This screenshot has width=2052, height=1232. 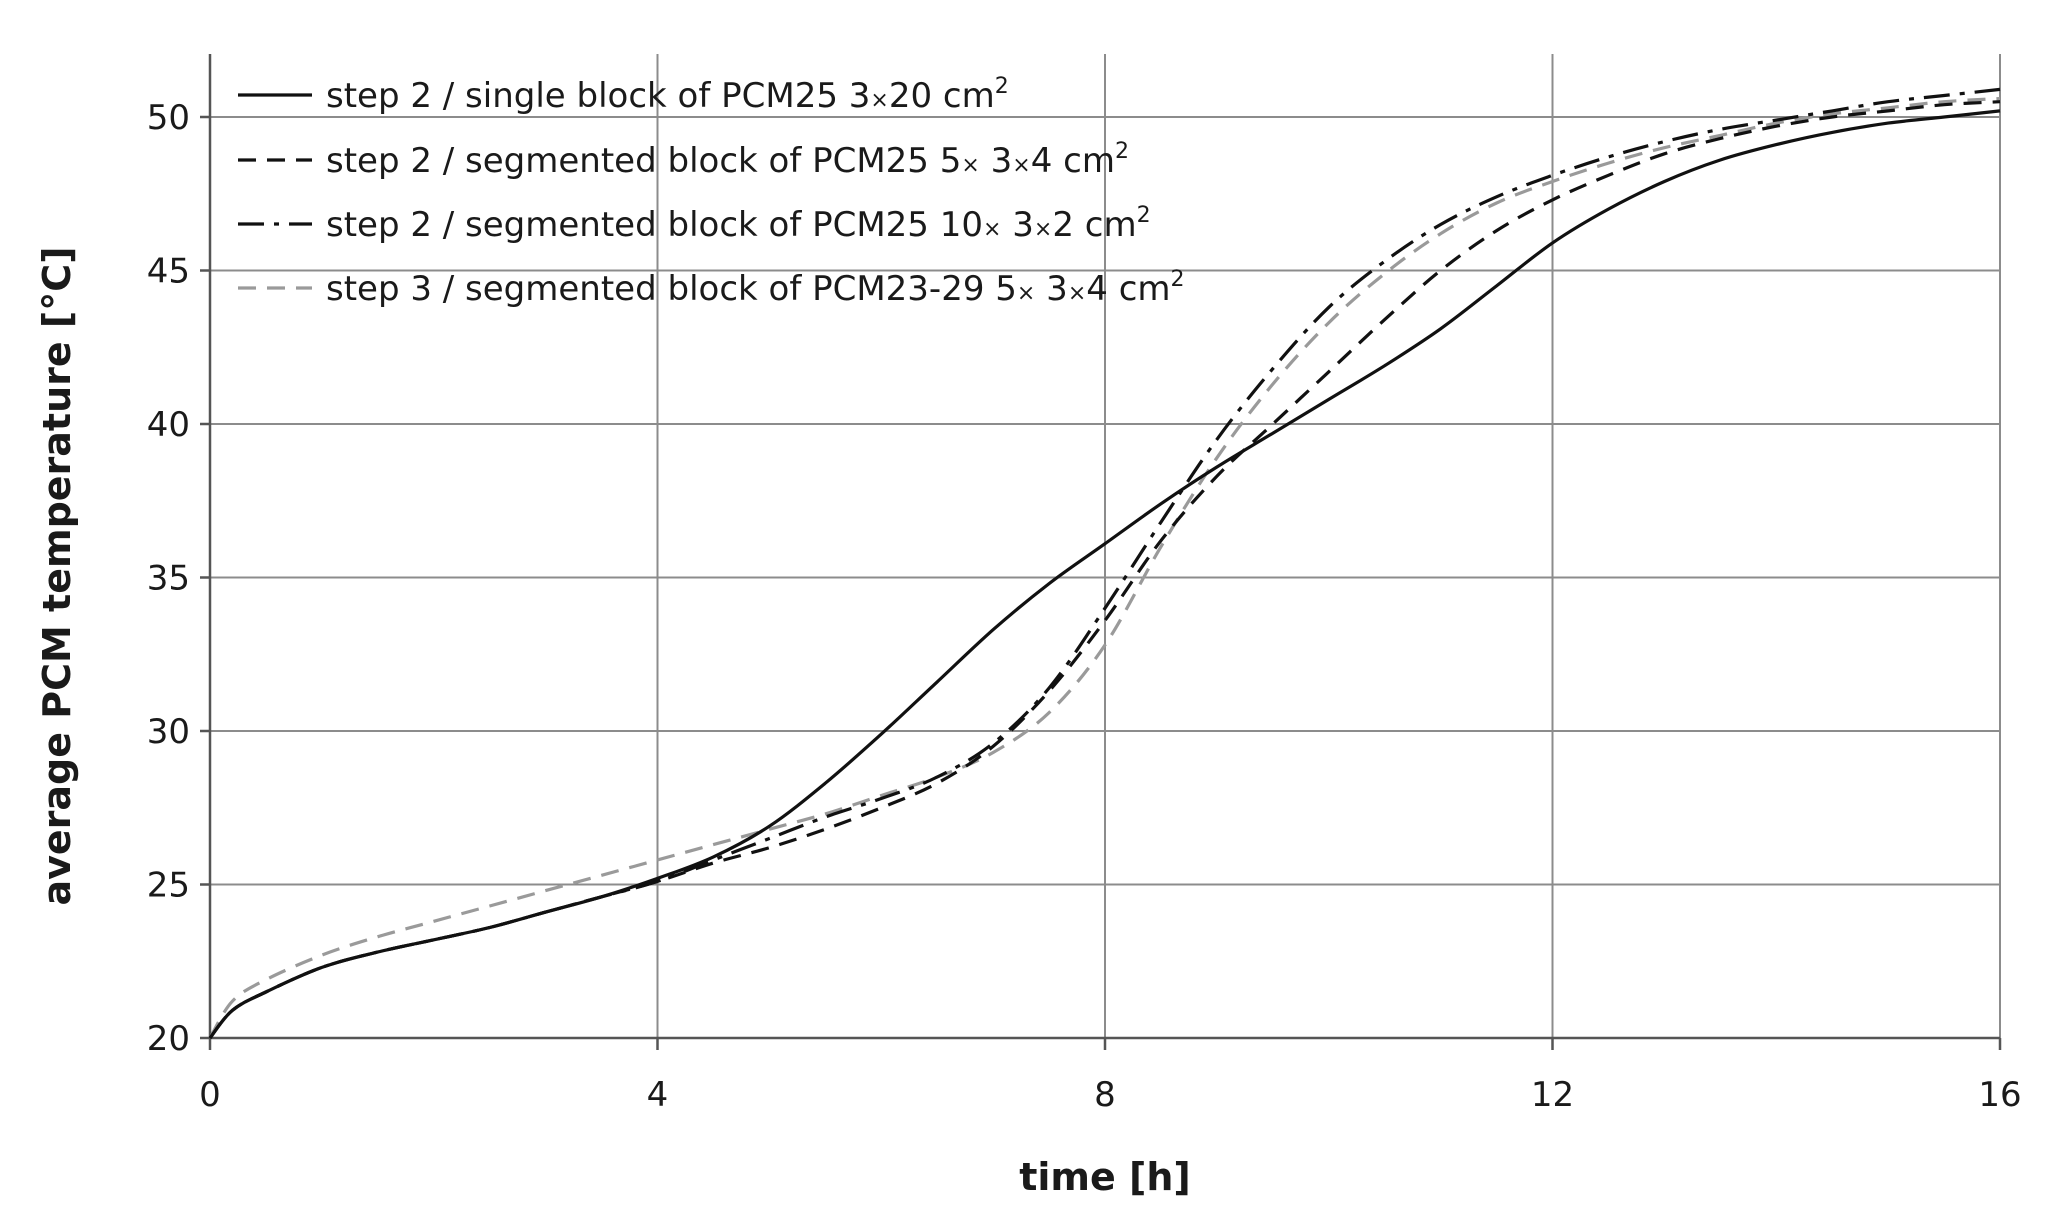 What do you see at coordinates (168, 1039) in the screenshot?
I see `y-tick-label: 20` at bounding box center [168, 1039].